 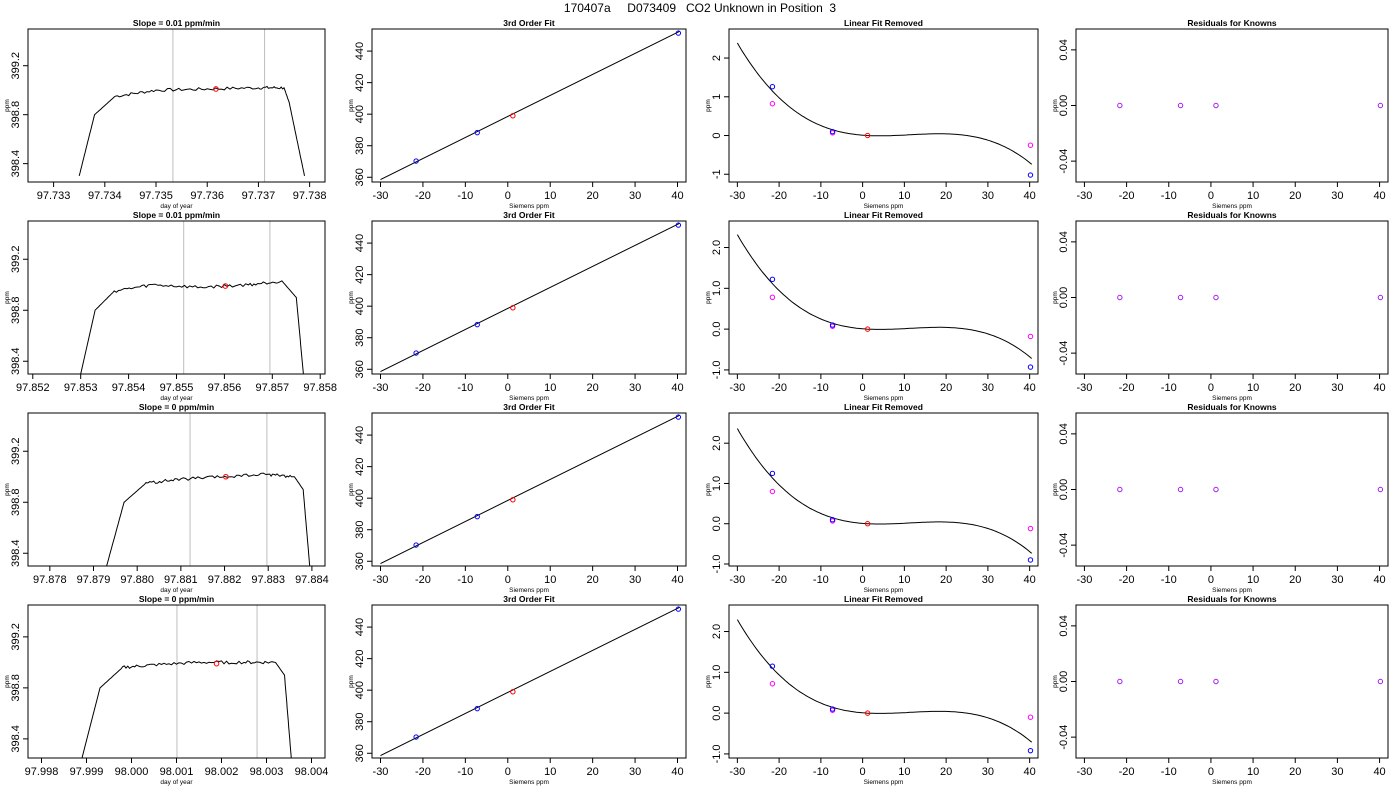 What do you see at coordinates (717, 58) in the screenshot?
I see `y-tick-label: 2` at bounding box center [717, 58].